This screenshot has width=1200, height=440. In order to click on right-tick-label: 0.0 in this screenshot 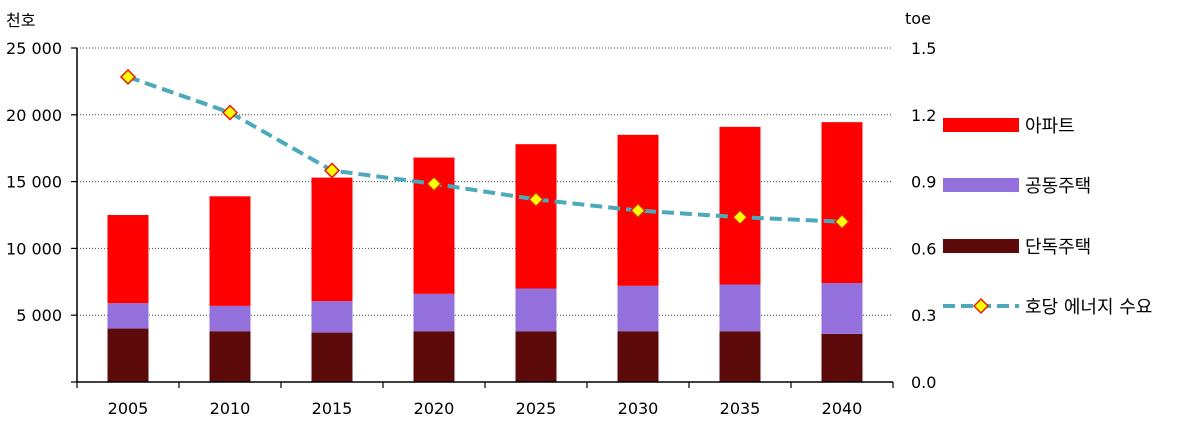, I will do `click(923, 382)`.